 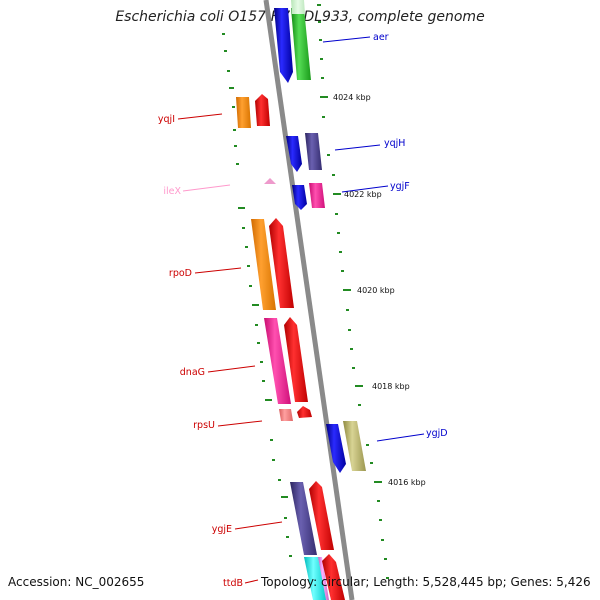 What do you see at coordinates (243, 112) in the screenshot?
I see `gene-yqjI-feature` at bounding box center [243, 112].